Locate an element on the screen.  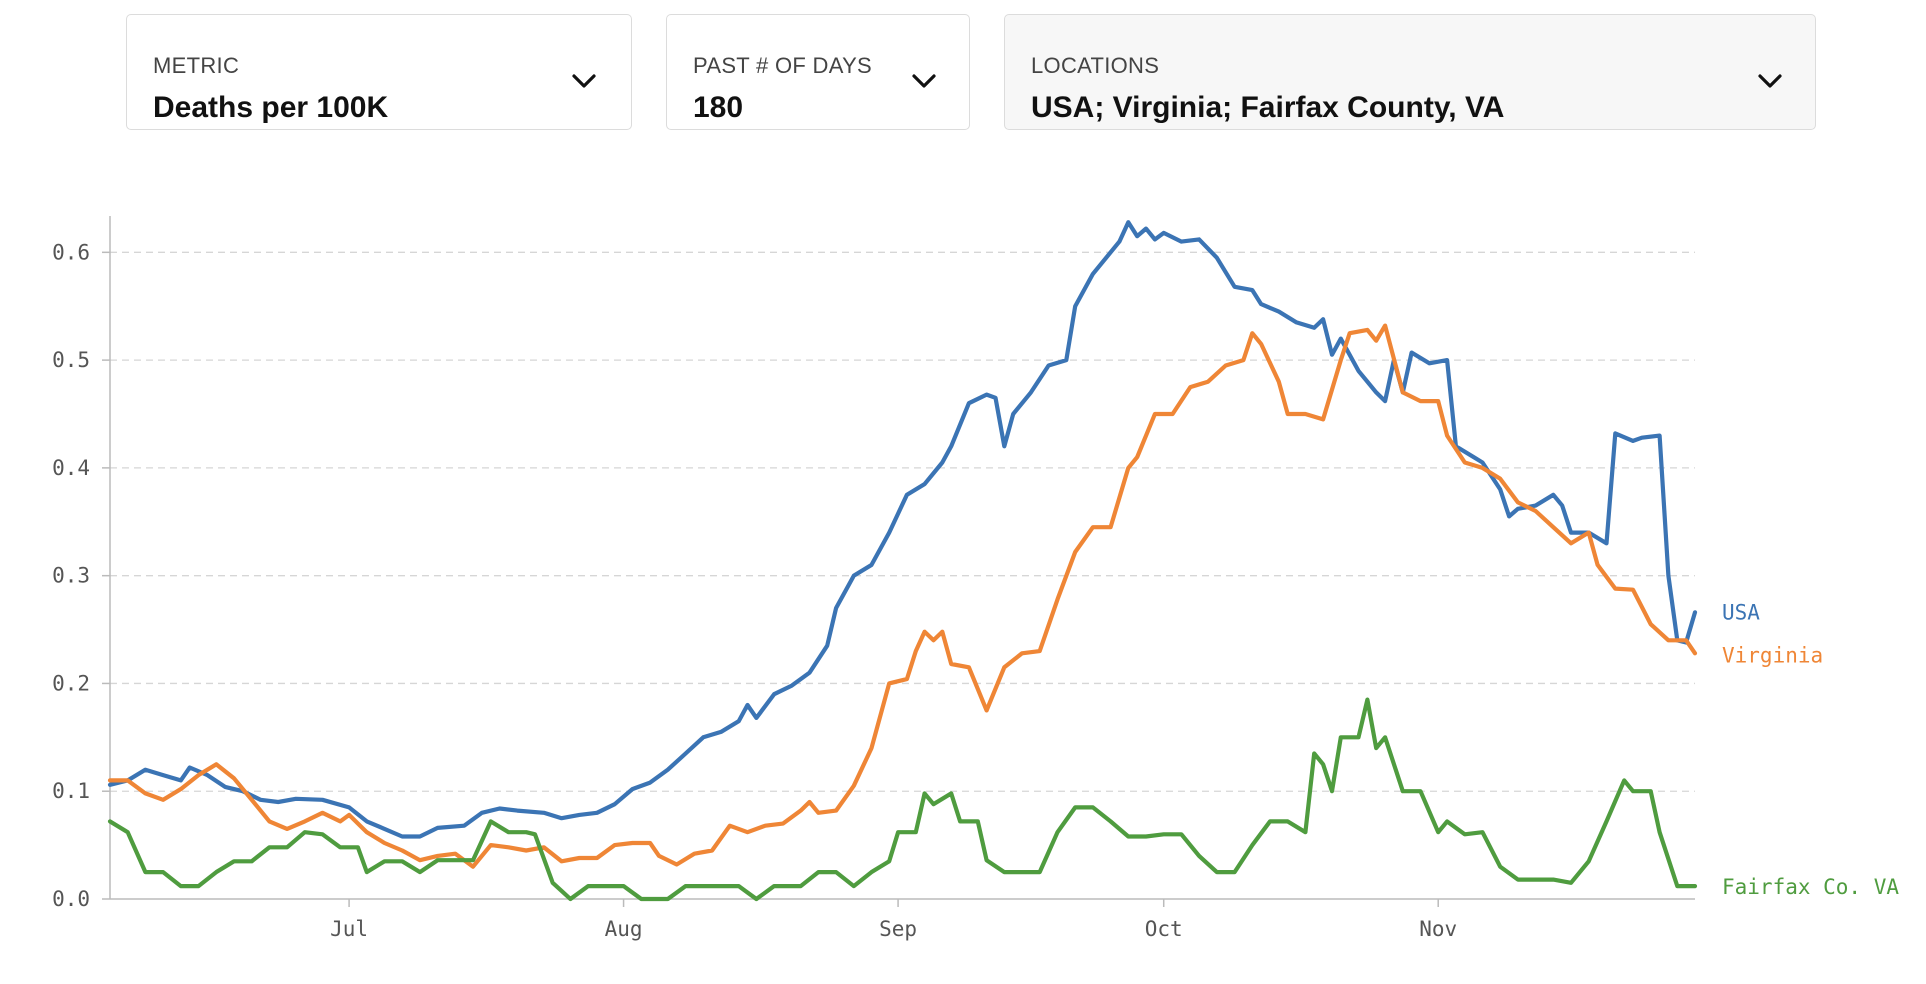
x-axis: Jul Aug Sep Oct Nov is located at coordinates (902, 919).